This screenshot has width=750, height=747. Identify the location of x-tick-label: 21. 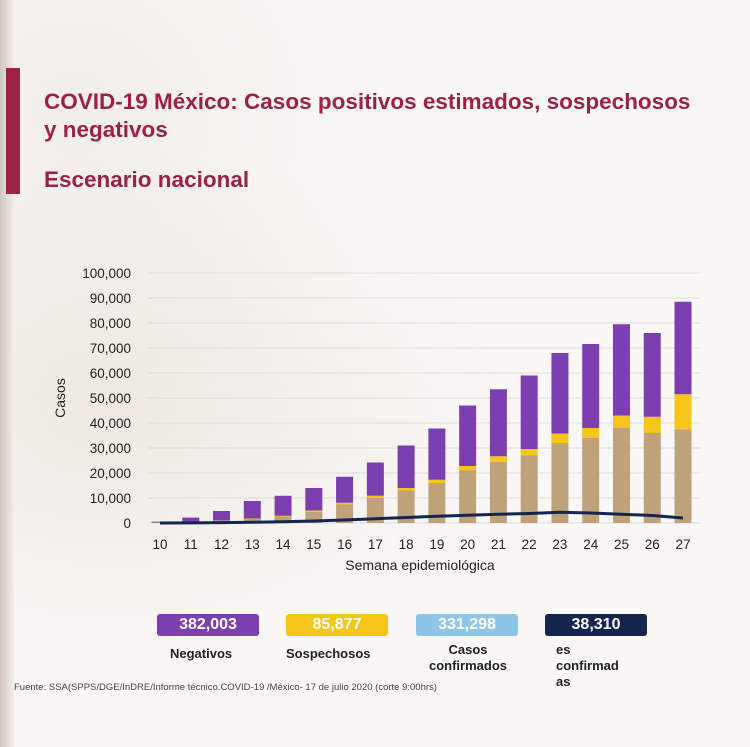
(498, 544).